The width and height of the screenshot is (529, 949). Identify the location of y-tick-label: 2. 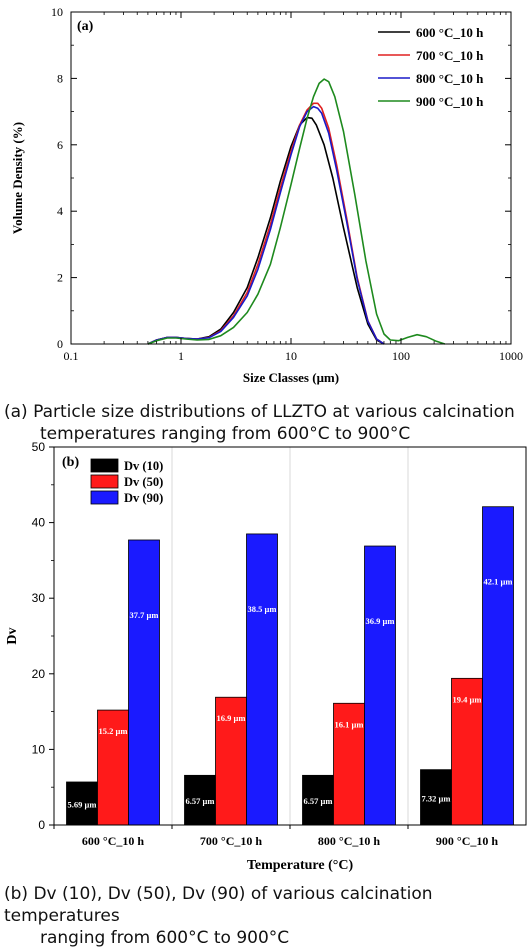
(60, 278).